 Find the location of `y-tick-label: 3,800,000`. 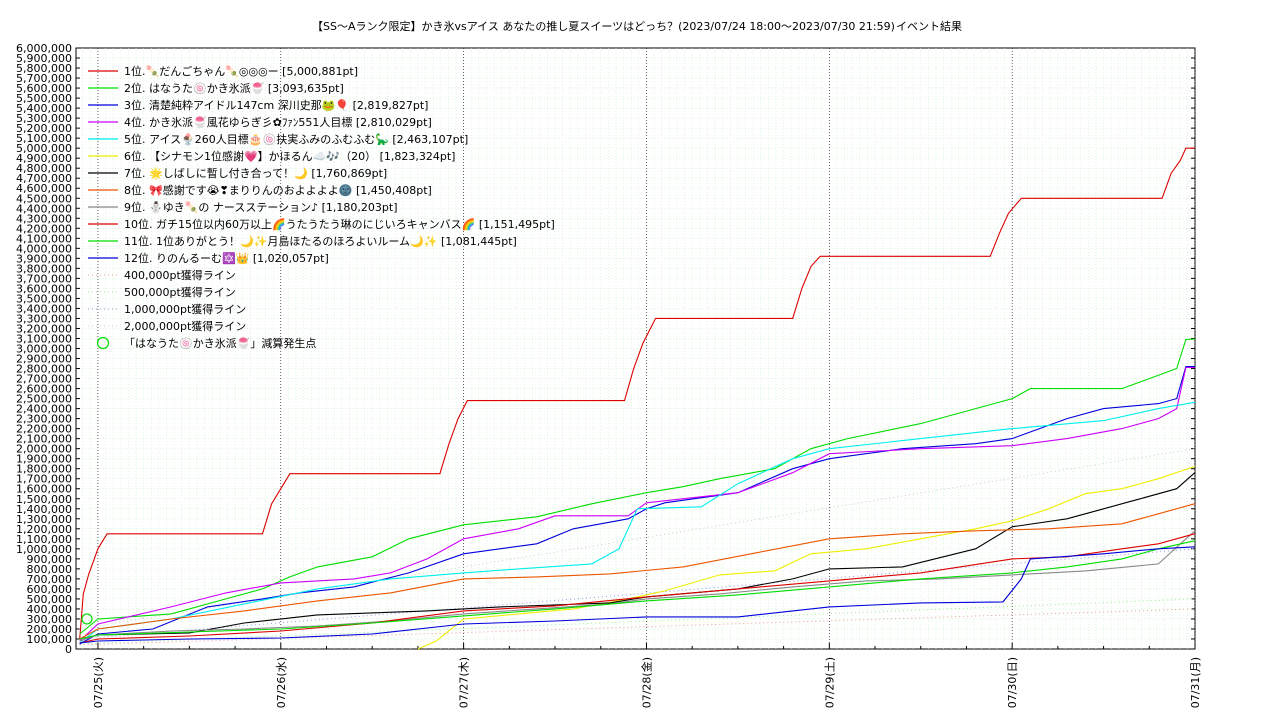

y-tick-label: 3,800,000 is located at coordinates (44, 268).